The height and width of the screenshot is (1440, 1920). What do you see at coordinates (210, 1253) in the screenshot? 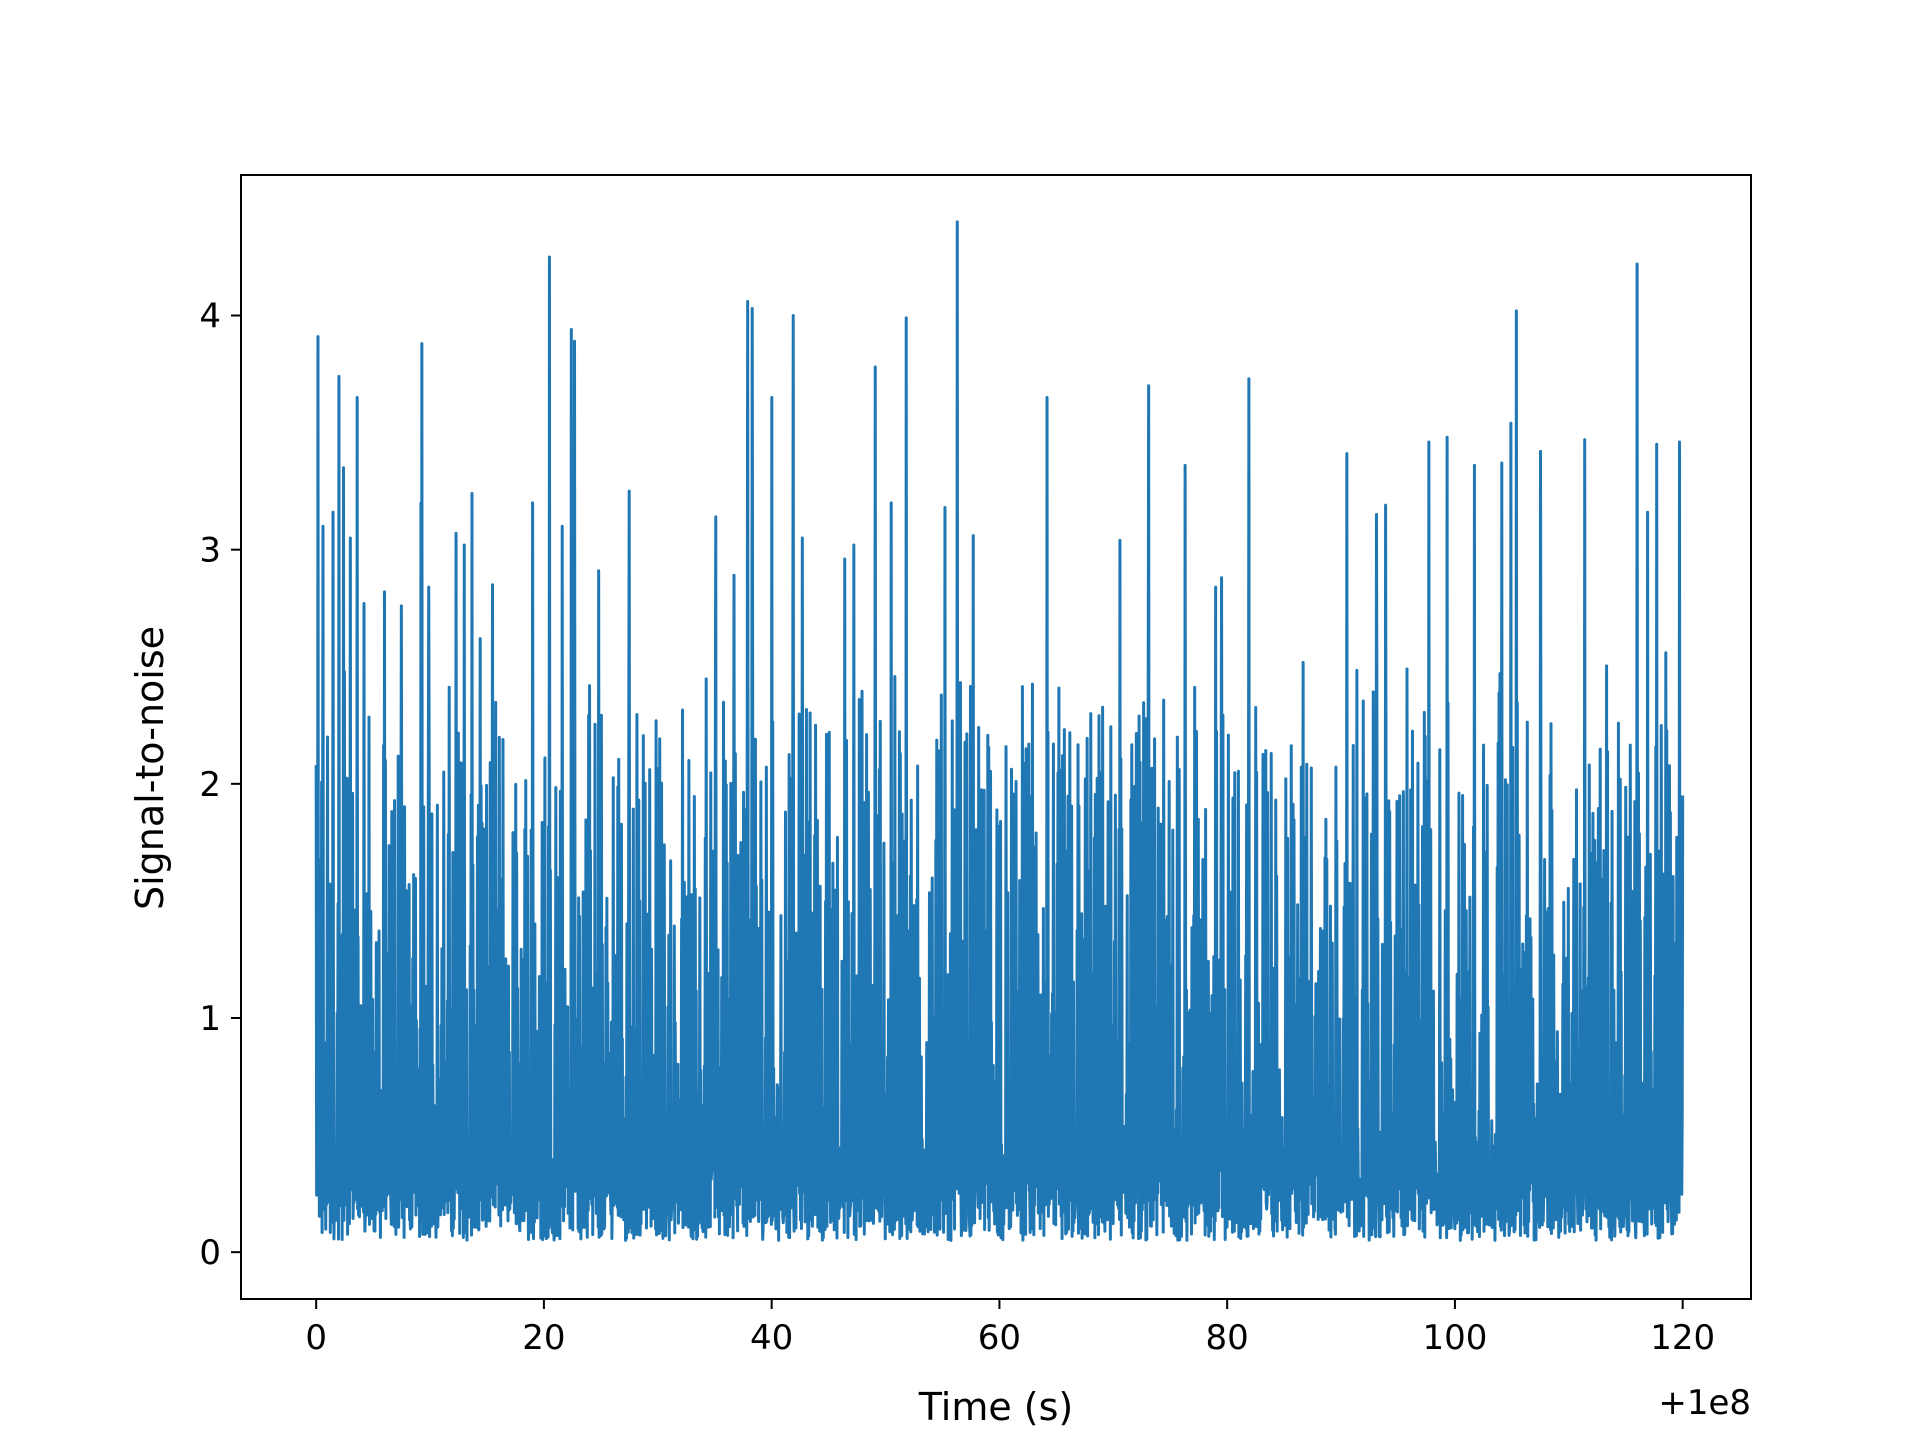
I see `y-tick-label: 0` at bounding box center [210, 1253].